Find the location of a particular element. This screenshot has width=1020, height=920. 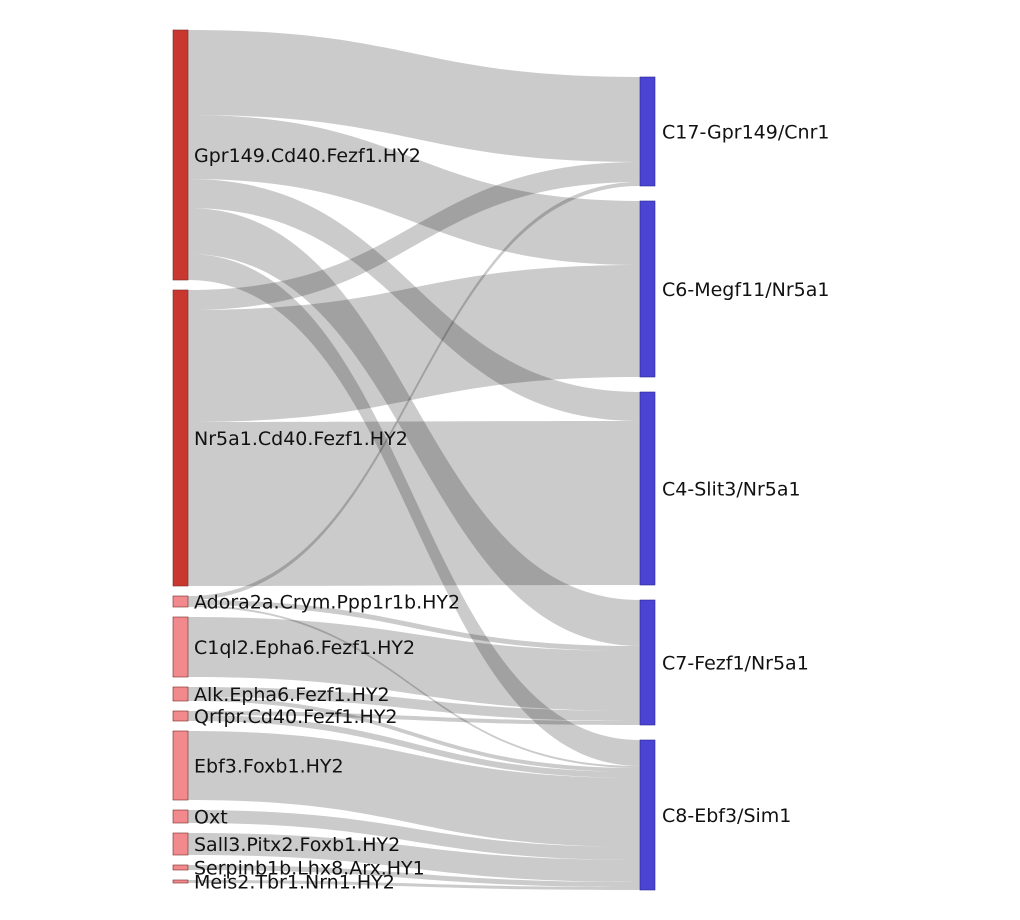

source-node-sall3-pitx2-foxb1-hy2 is located at coordinates (180, 844).